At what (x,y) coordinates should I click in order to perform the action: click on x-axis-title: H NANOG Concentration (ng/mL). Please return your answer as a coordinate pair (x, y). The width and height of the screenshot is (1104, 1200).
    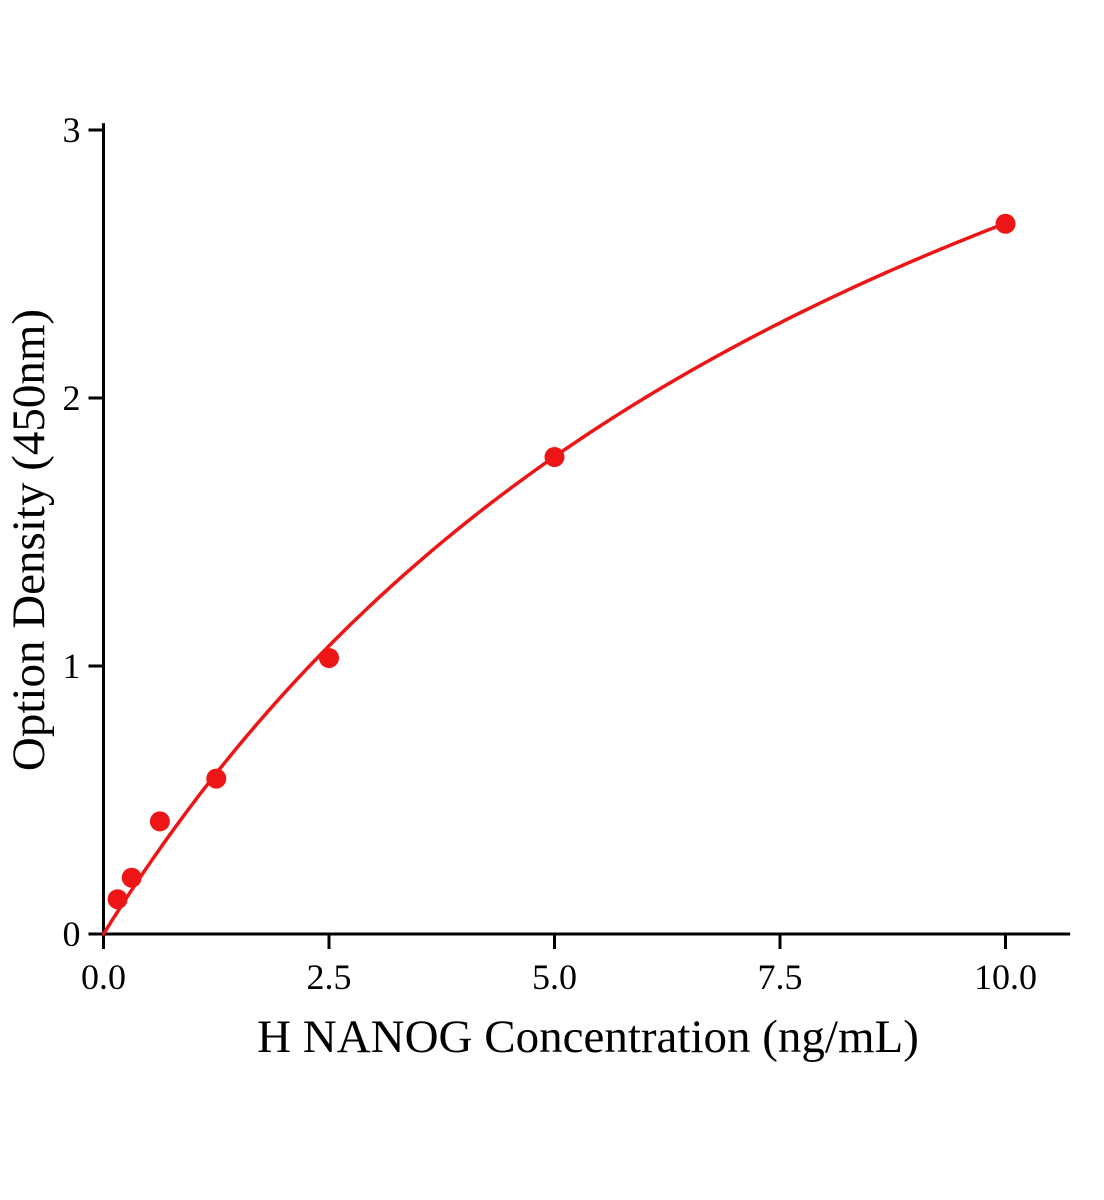
    Looking at the image, I should click on (588, 1037).